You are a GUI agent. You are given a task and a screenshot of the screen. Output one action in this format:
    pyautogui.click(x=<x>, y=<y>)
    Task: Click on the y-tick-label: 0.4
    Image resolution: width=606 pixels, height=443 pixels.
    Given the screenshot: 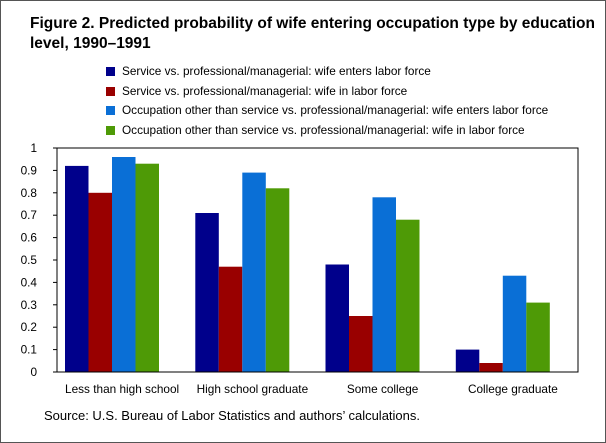 What is the action you would take?
    pyautogui.click(x=29, y=282)
    